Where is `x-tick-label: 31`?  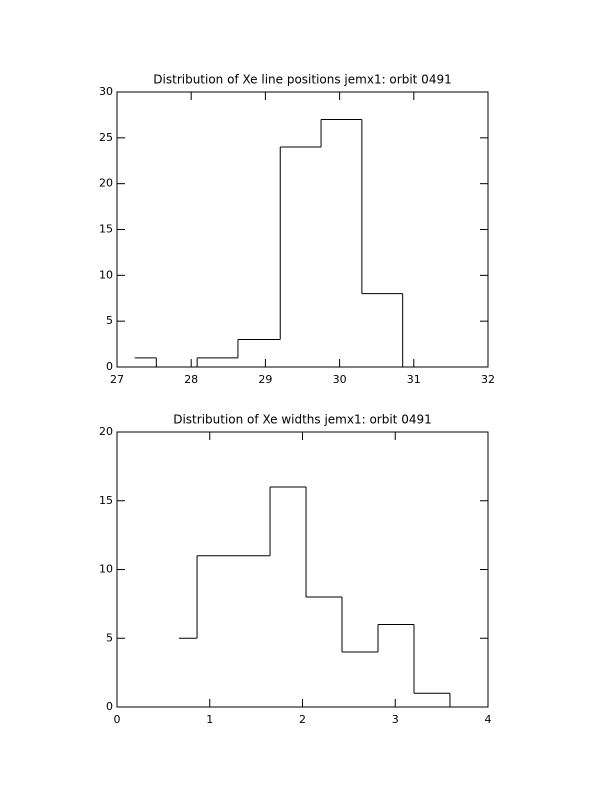
x-tick-label: 31 is located at coordinates (414, 379).